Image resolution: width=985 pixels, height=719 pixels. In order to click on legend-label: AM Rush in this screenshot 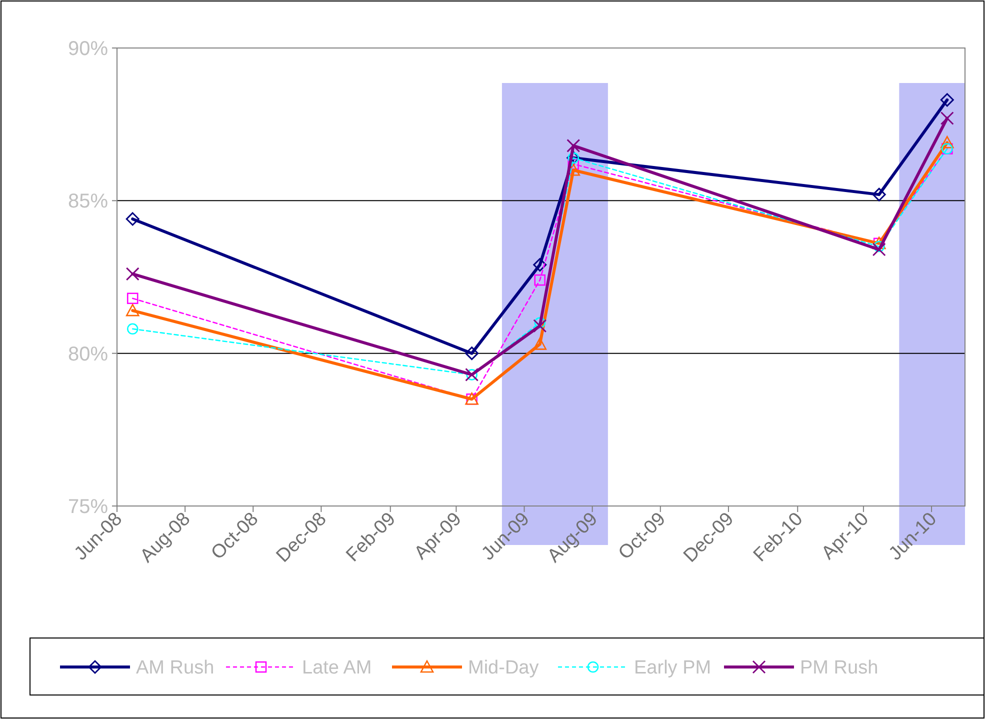, I will do `click(175, 668)`.